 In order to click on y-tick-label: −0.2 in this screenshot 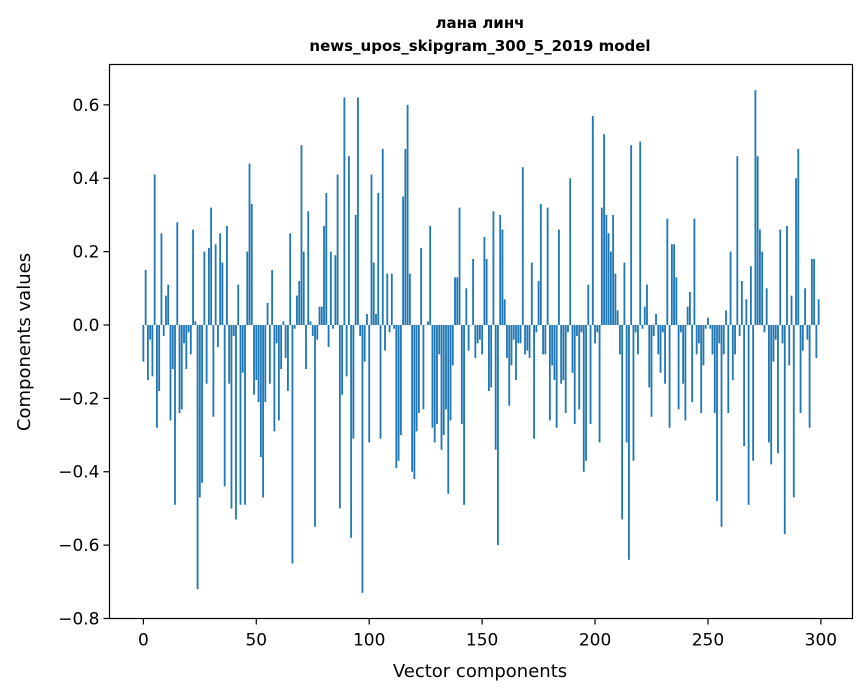, I will do `click(78, 399)`.